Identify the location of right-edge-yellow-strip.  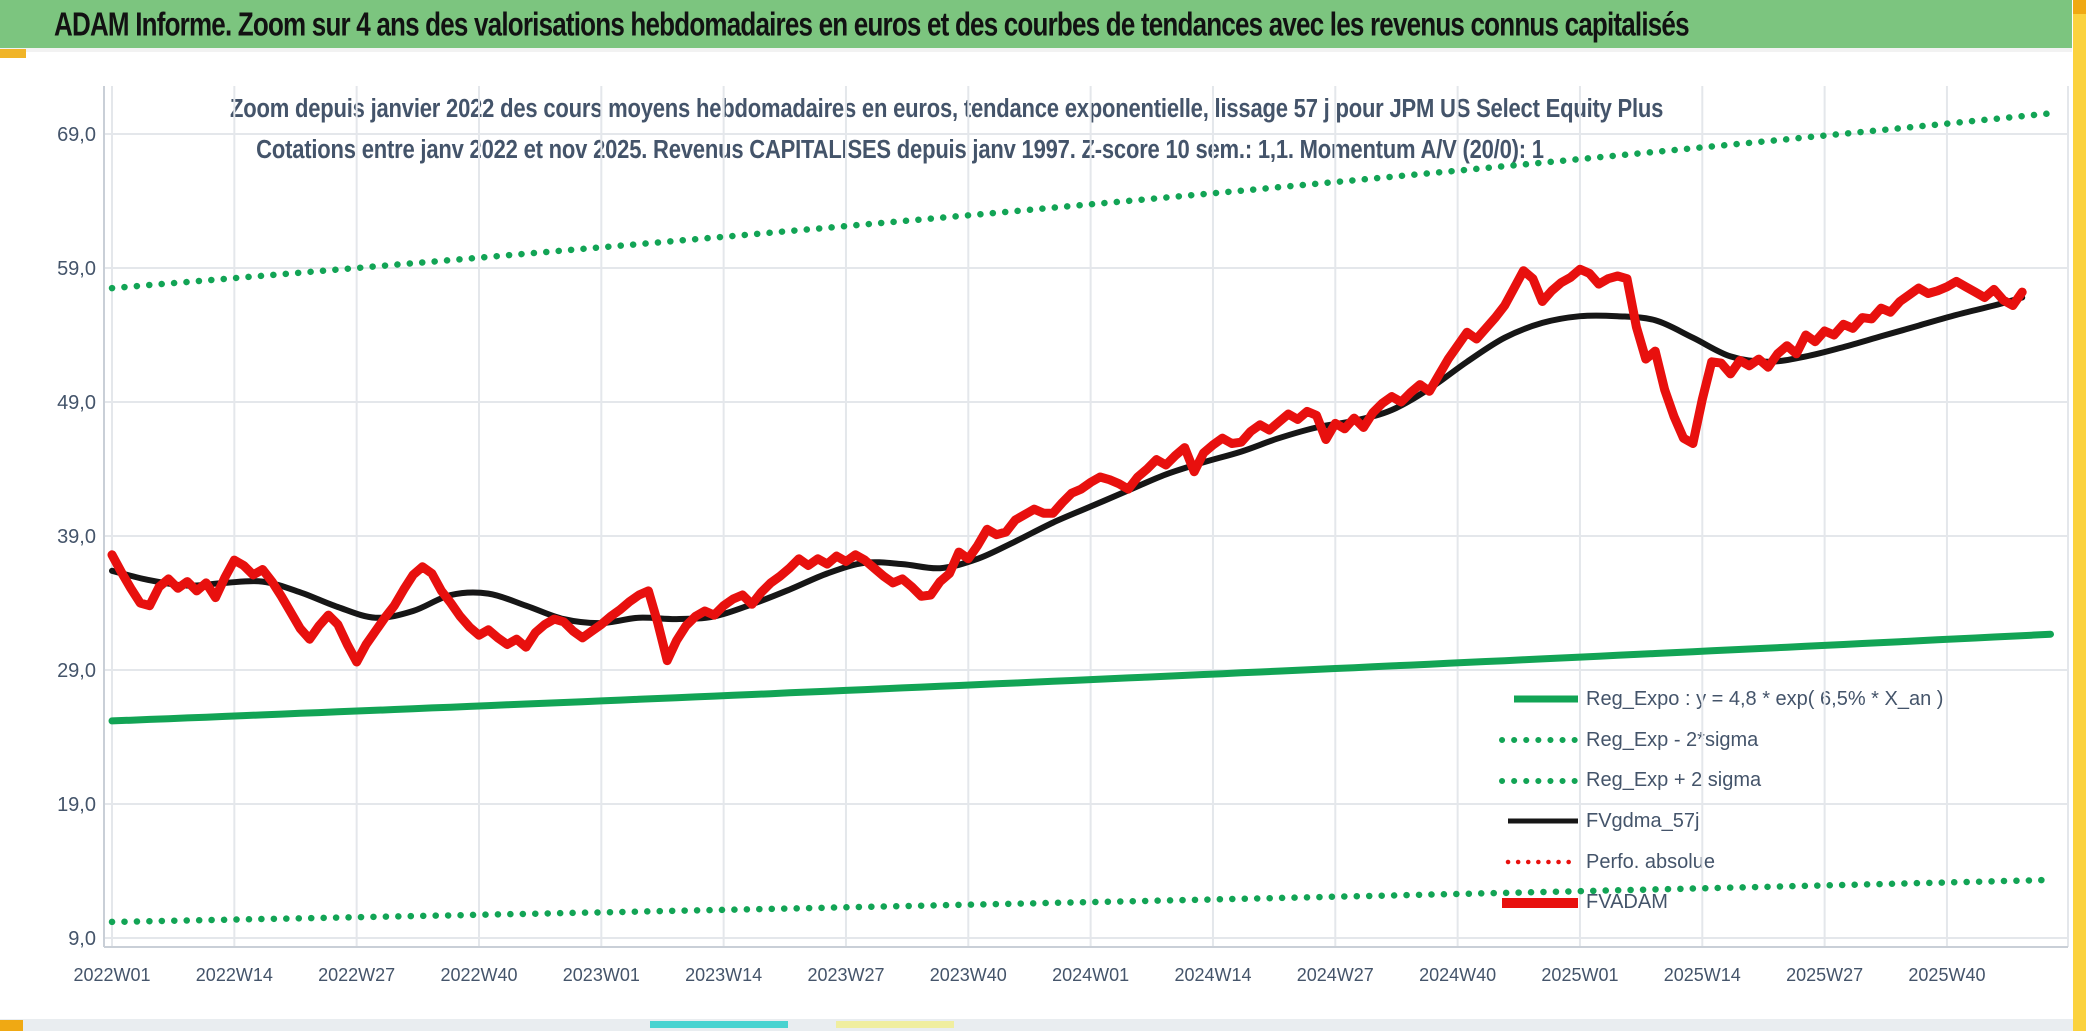
(2079, 515).